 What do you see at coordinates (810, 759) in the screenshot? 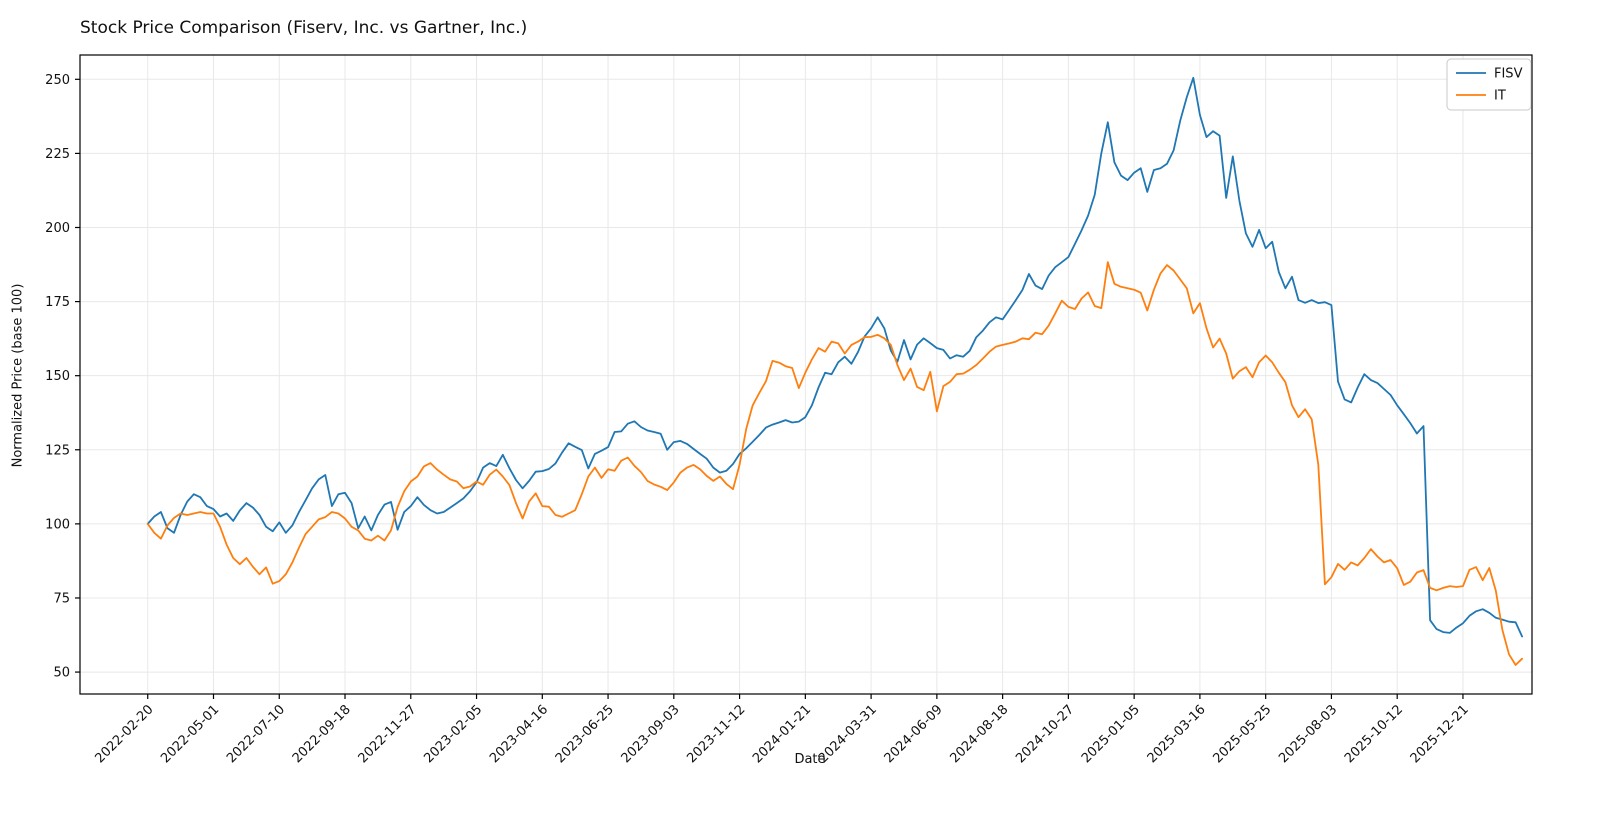
I see `x-axis-label: Date` at bounding box center [810, 759].